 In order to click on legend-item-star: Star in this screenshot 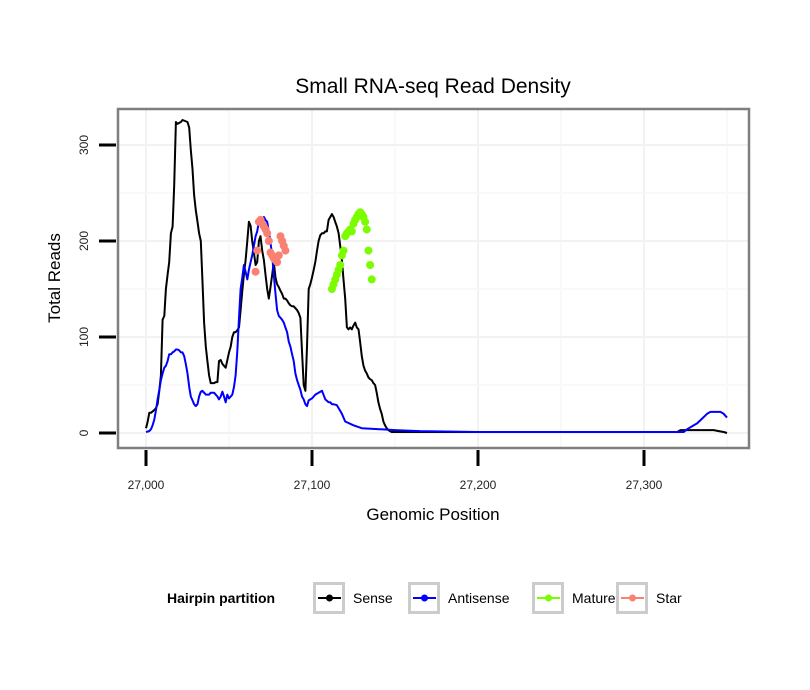, I will do `click(649, 598)`.